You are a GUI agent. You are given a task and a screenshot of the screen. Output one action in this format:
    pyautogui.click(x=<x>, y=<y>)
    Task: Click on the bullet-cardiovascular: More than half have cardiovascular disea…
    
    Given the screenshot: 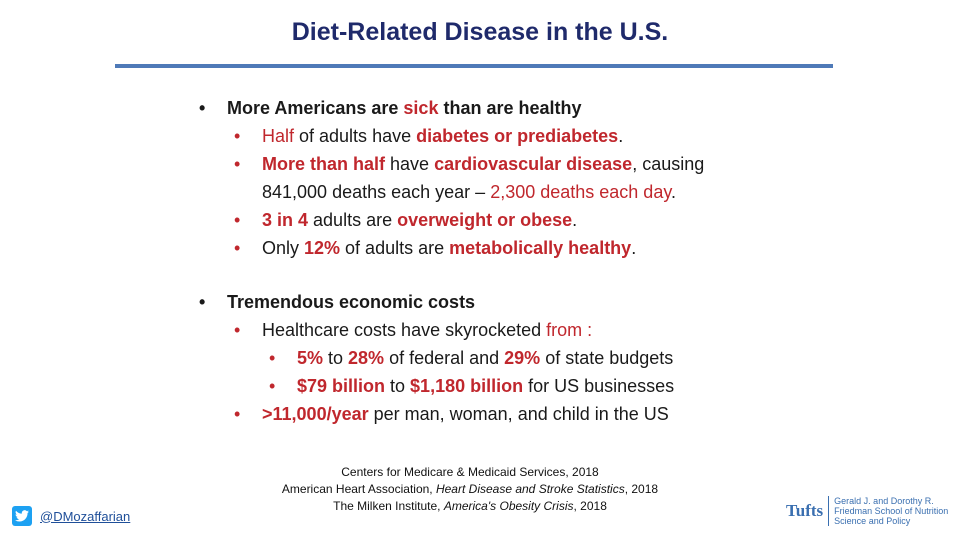 What is the action you would take?
    pyautogui.click(x=526, y=178)
    